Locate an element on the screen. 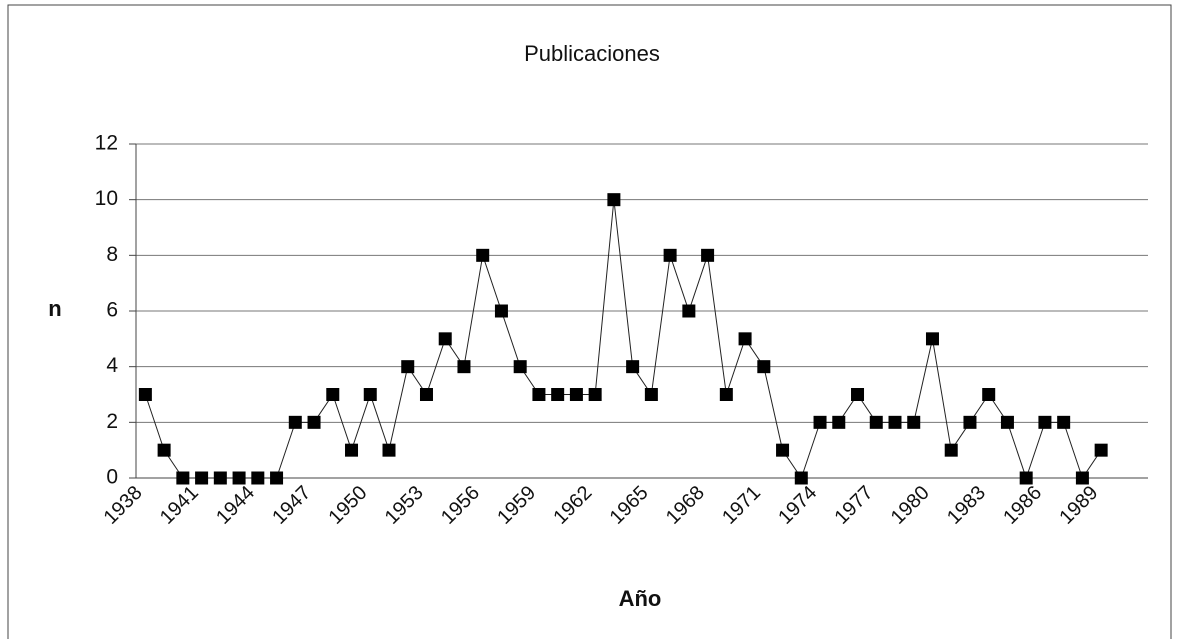  chart-title: Publicaciones is located at coordinates (592, 53).